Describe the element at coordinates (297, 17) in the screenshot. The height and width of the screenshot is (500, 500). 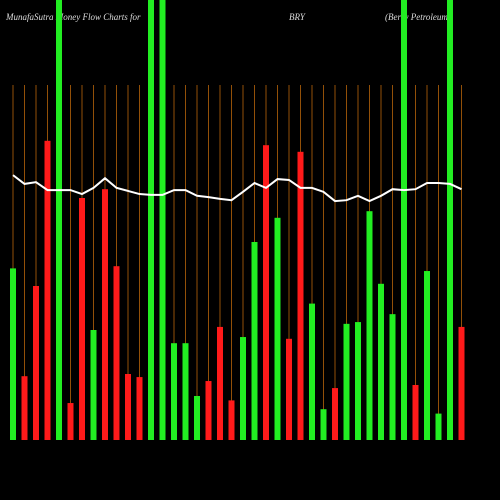
I see `ticker: BRY` at that location.